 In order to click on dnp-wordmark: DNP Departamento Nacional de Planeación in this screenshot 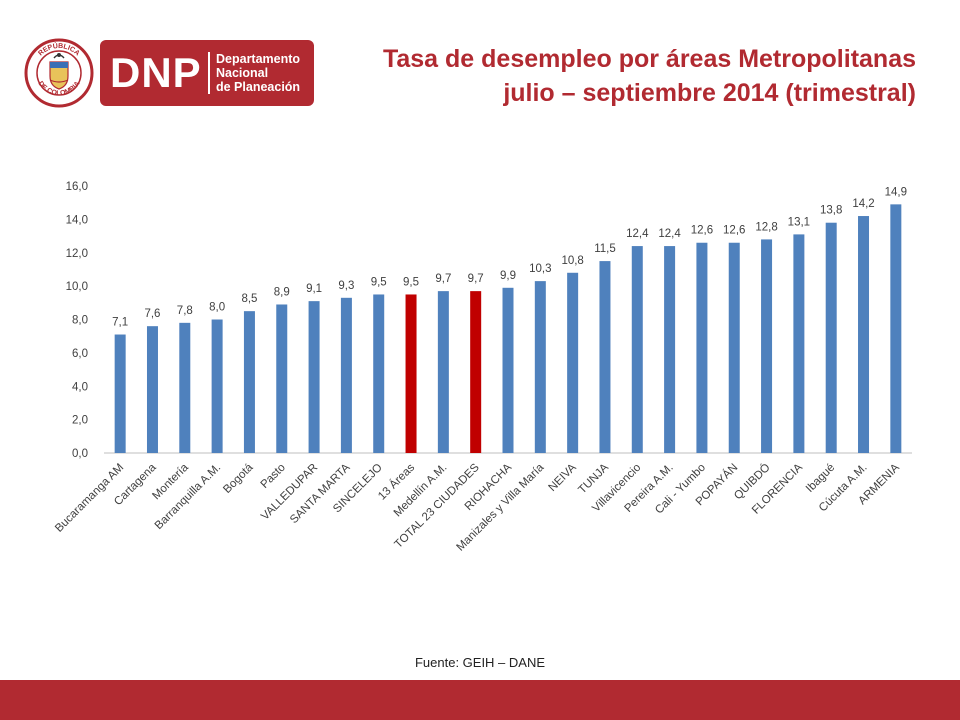, I will do `click(207, 73)`.